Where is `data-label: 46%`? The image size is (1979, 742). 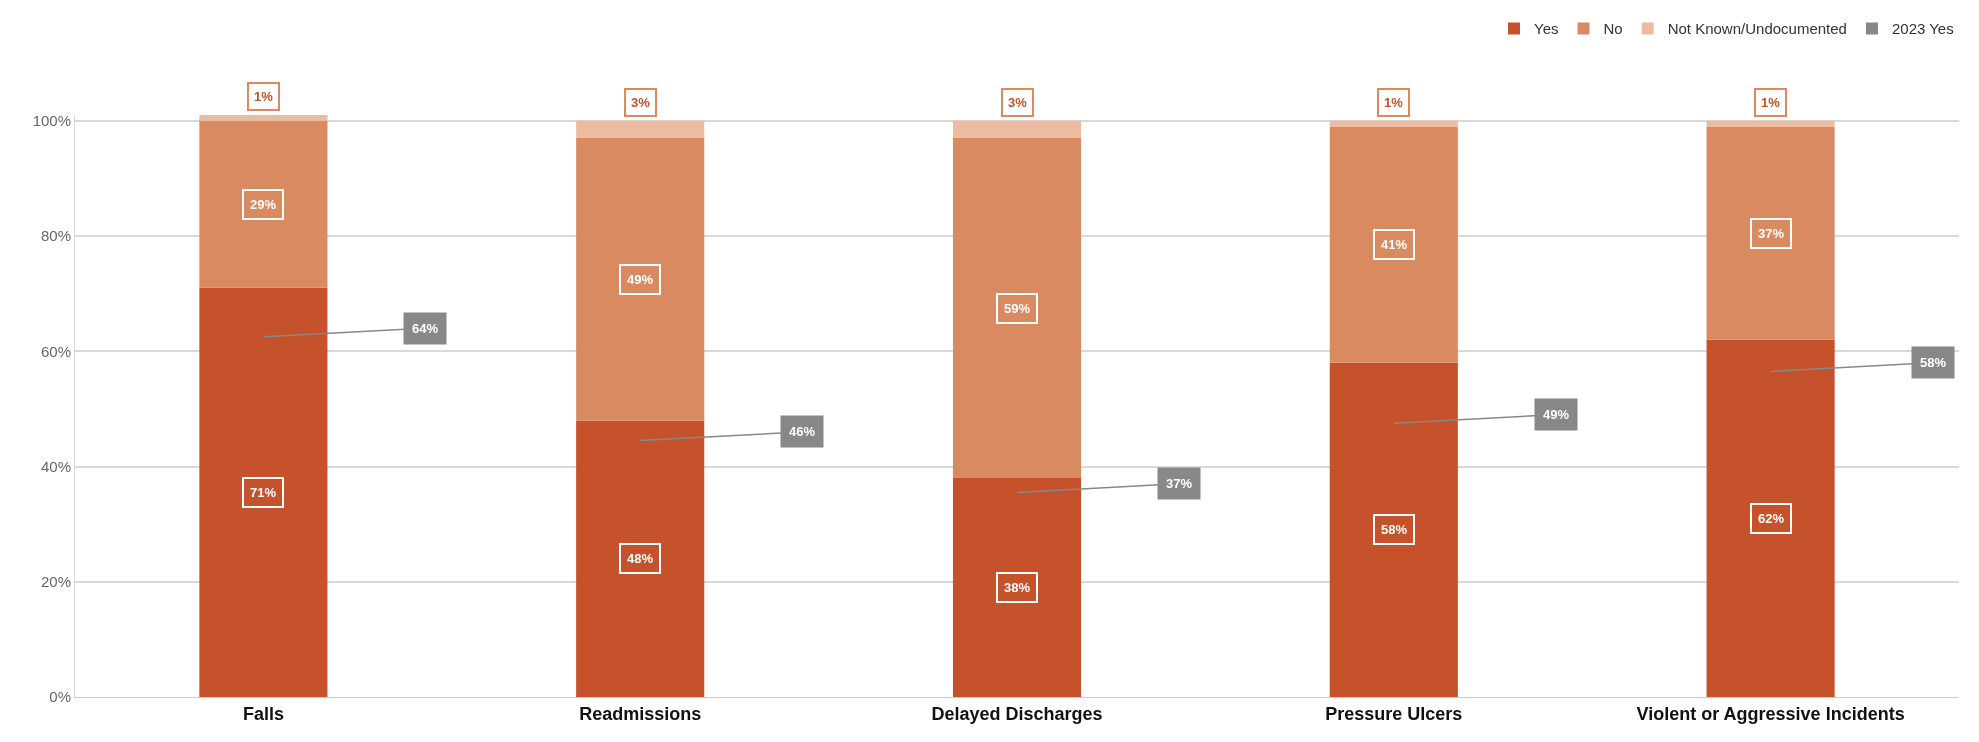 data-label: 46% is located at coordinates (802, 431).